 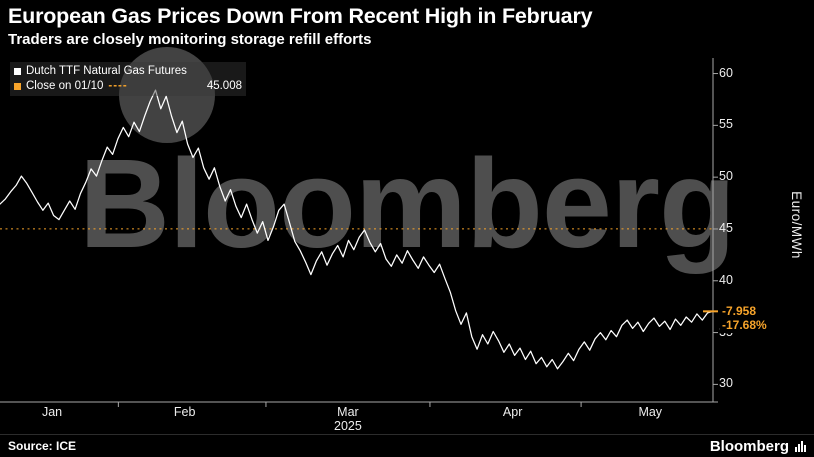 What do you see at coordinates (749, 446) in the screenshot?
I see `bloomberg-logo-text: Bloomberg` at bounding box center [749, 446].